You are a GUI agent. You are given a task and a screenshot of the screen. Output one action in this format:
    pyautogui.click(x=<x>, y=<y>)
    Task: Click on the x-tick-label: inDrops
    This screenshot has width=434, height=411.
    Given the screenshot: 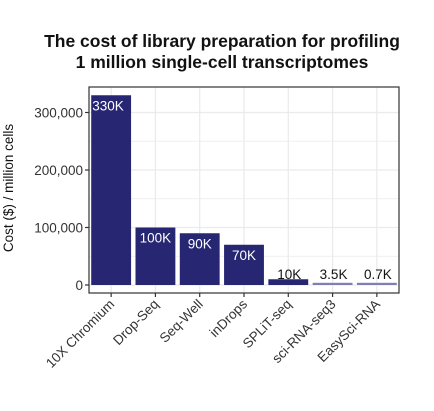 What is the action you would take?
    pyautogui.click(x=229, y=318)
    